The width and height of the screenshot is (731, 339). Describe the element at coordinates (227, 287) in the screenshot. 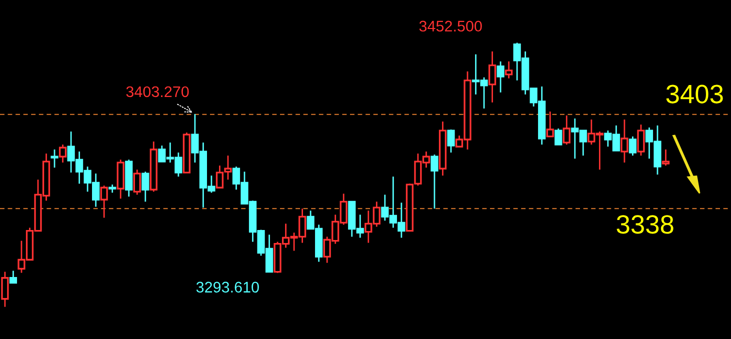

I see `annotation: 3293.610` at that location.